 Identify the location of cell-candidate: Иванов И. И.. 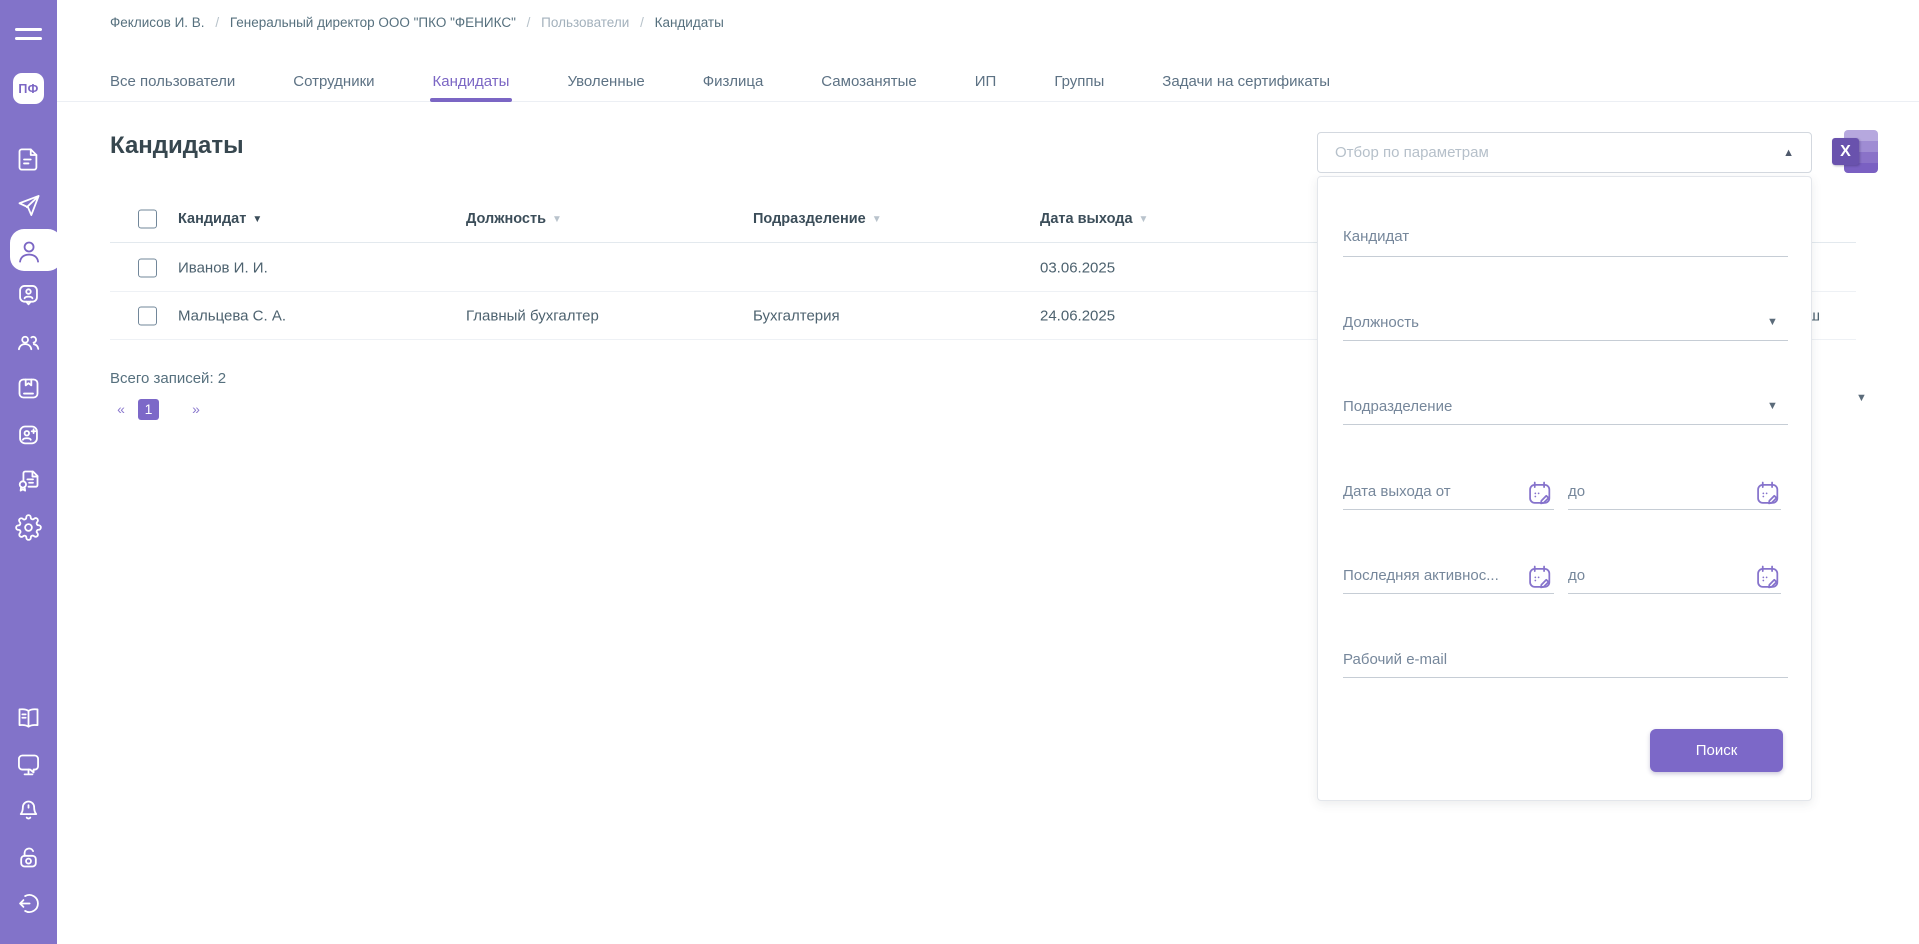
(223, 267).